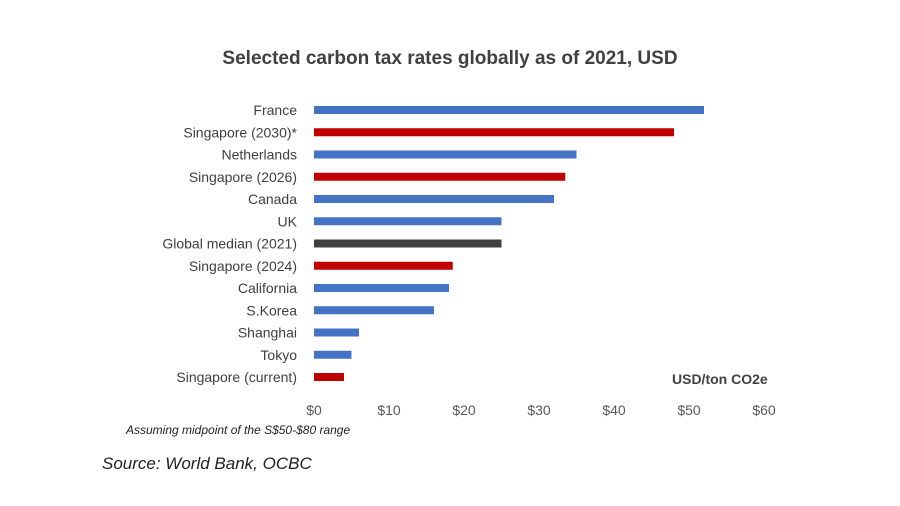  Describe the element at coordinates (333, 354) in the screenshot. I see `bar-tokyo` at that location.